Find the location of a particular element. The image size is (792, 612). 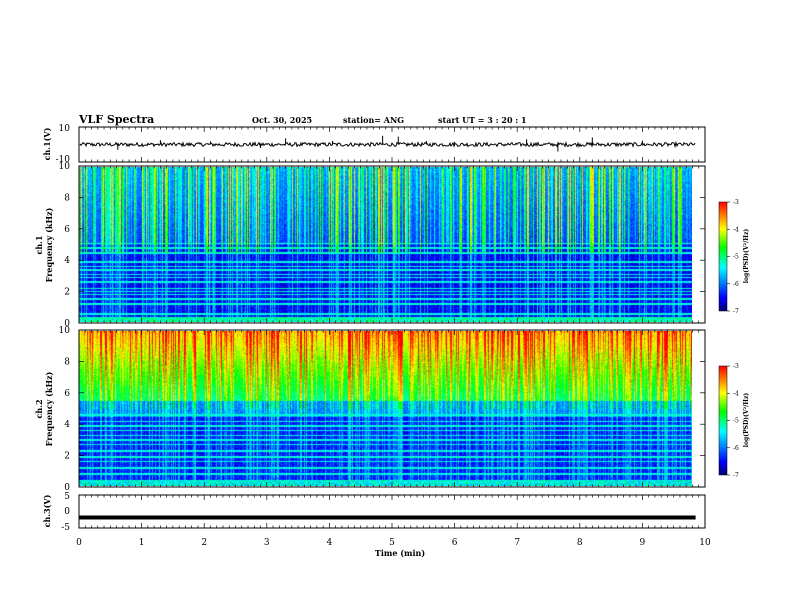

ch2-spectrogram-ylabel-line2: Frequency (kHz) is located at coordinates (49, 408).